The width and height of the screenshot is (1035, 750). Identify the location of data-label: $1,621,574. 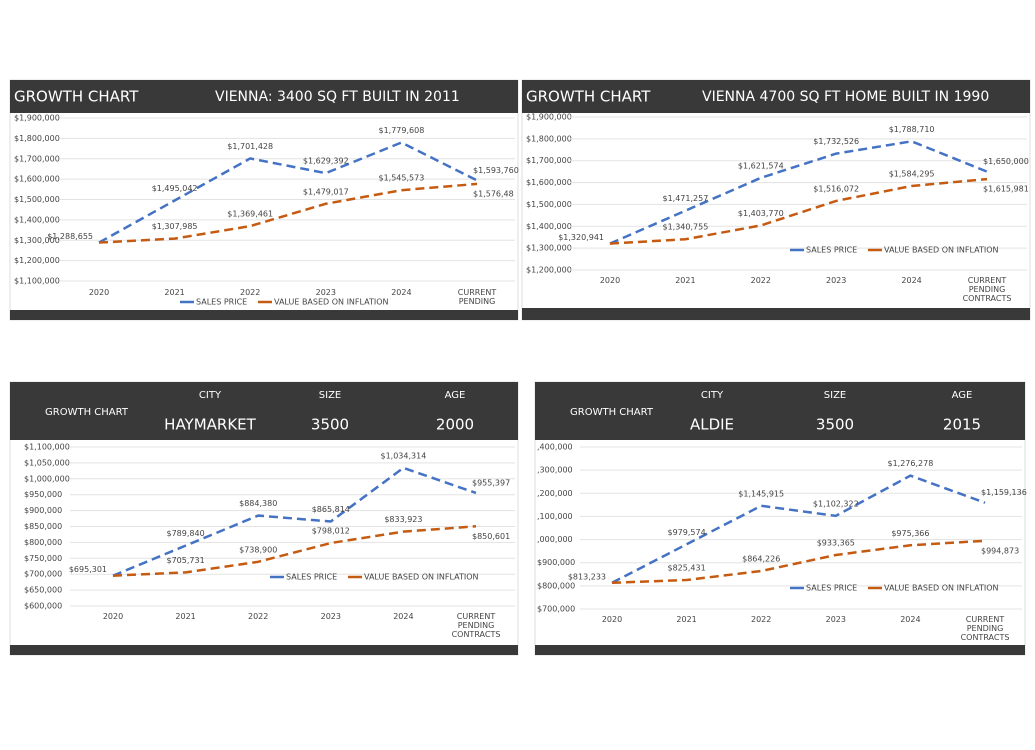
(761, 165).